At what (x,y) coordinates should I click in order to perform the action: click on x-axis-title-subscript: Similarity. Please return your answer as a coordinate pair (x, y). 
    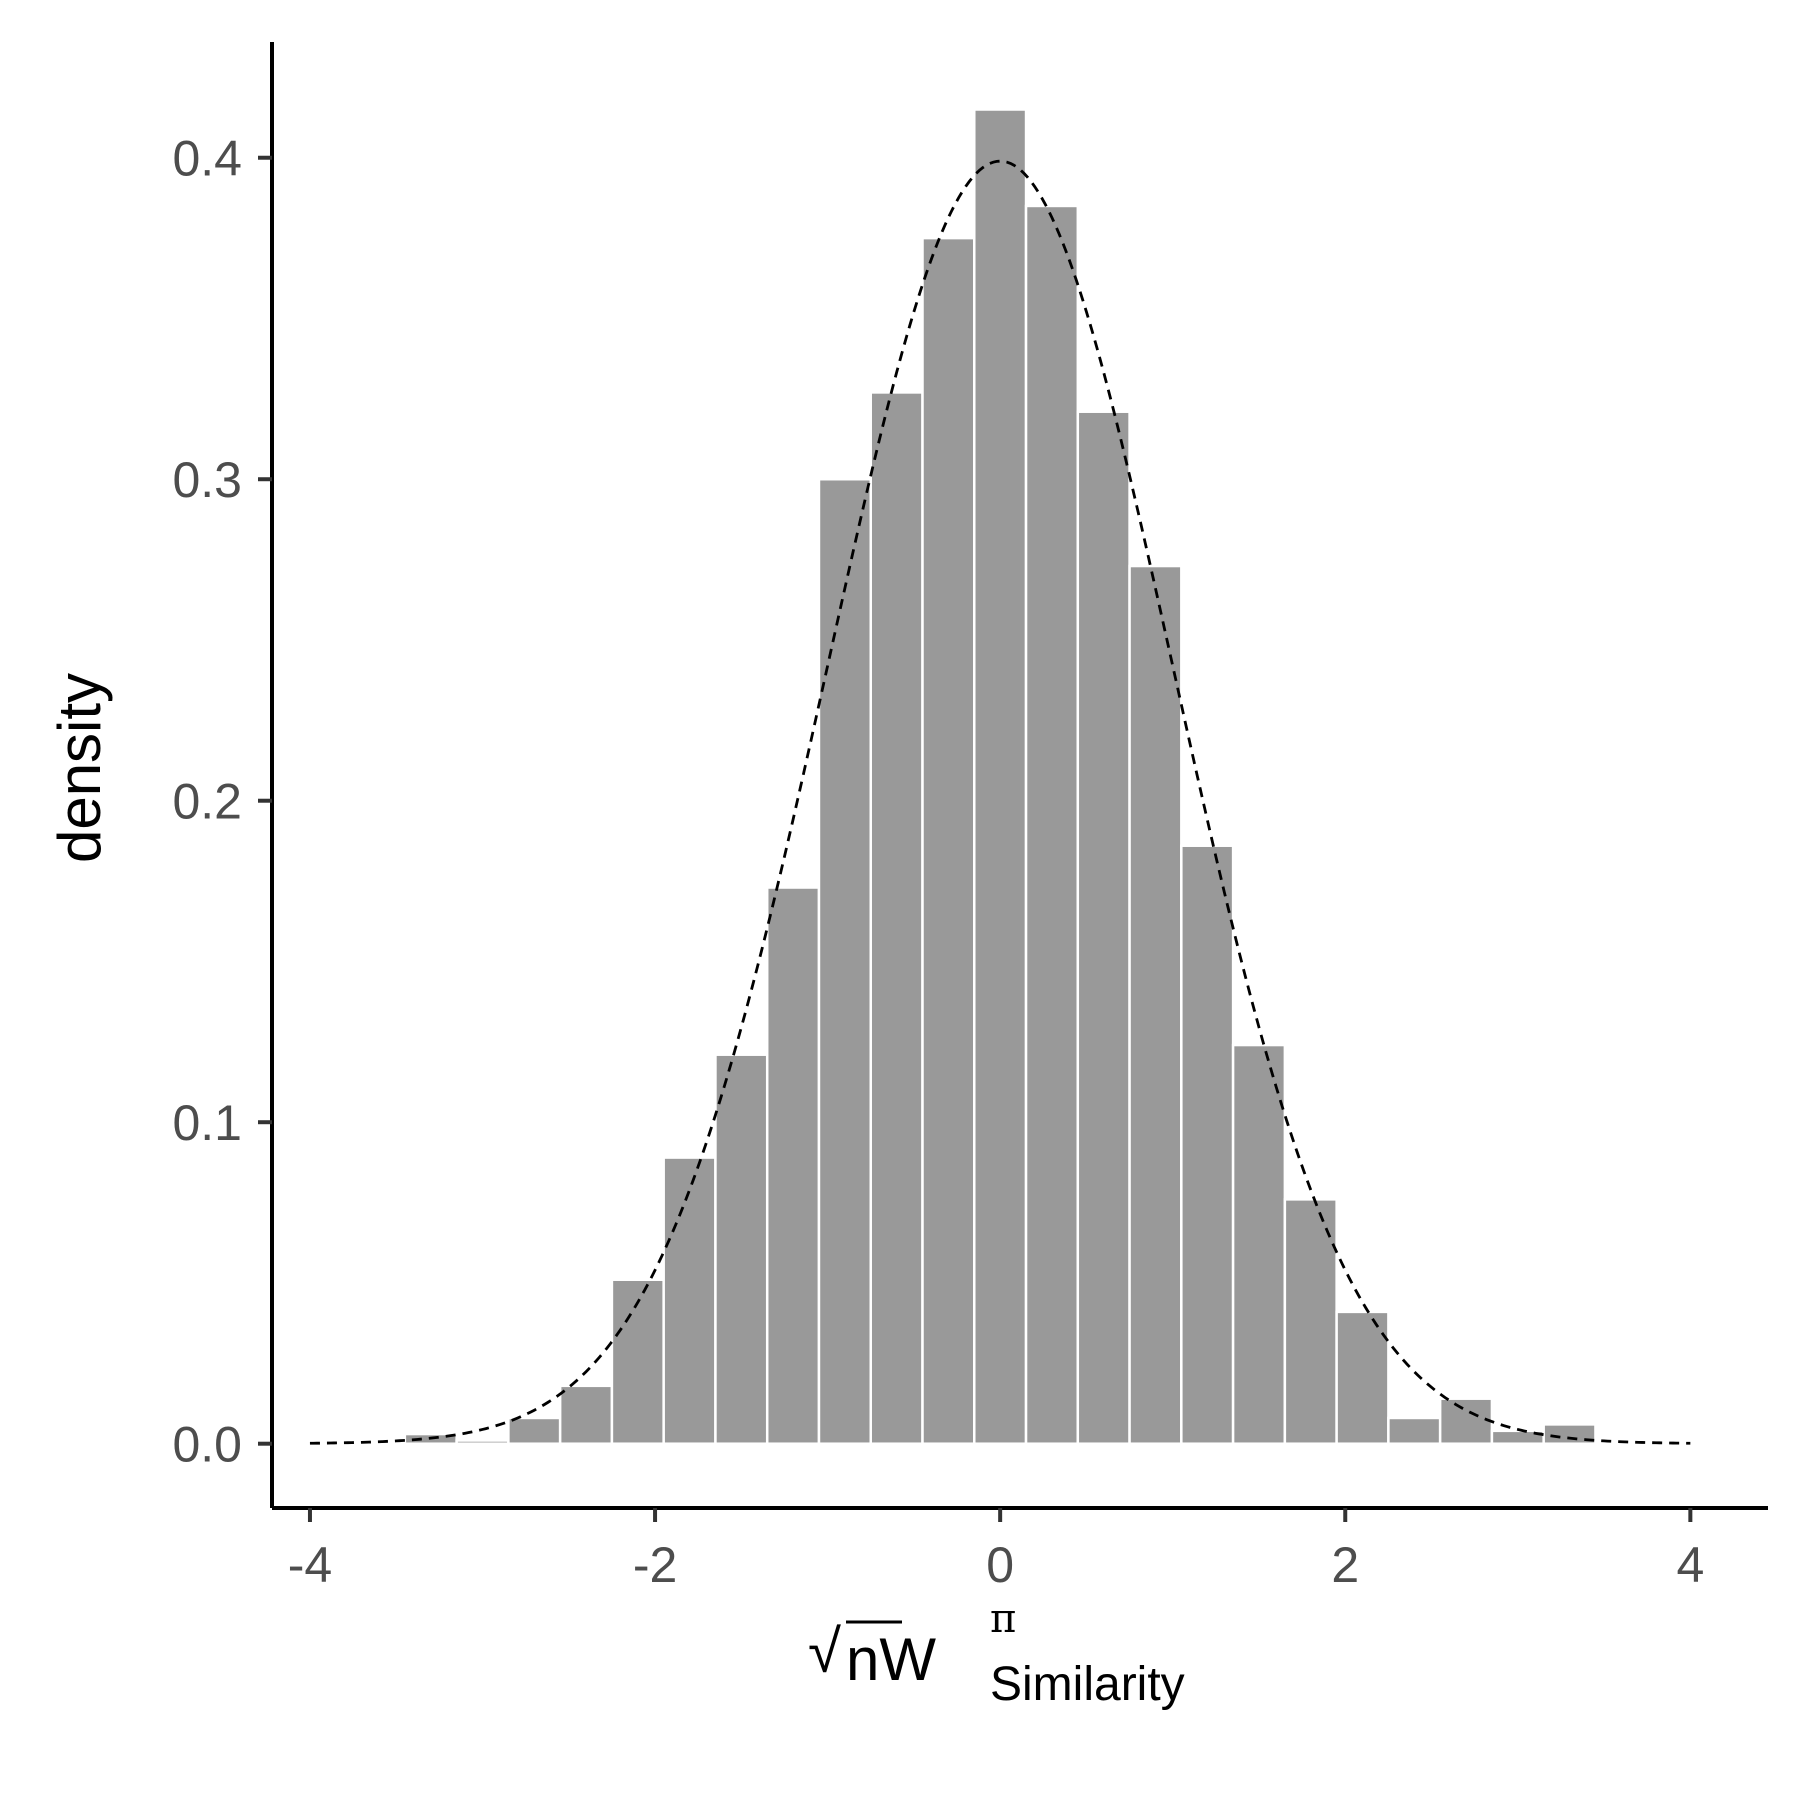
    Looking at the image, I should click on (1087, 1684).